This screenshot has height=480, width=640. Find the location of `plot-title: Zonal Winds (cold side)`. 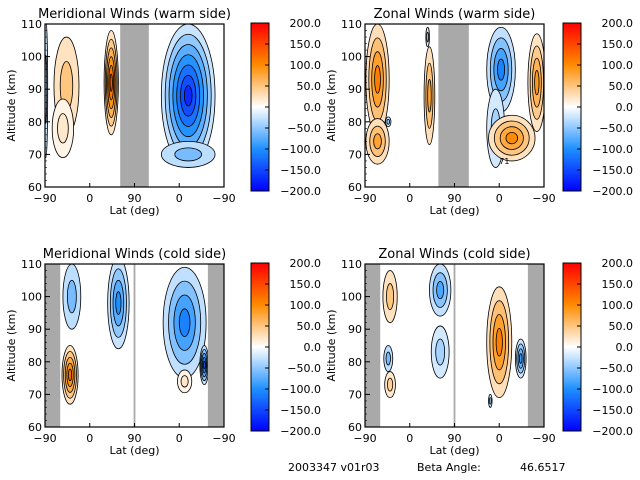

plot-title: Zonal Winds (cold side) is located at coordinates (454, 254).